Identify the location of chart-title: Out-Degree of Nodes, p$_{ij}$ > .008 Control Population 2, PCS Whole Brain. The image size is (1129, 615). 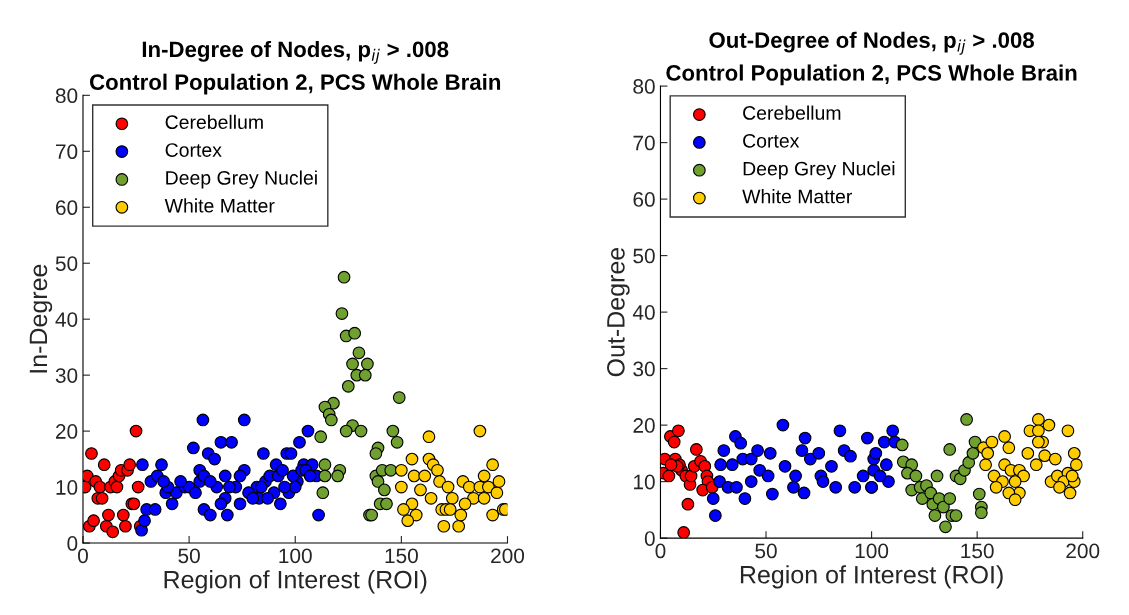
(871, 58).